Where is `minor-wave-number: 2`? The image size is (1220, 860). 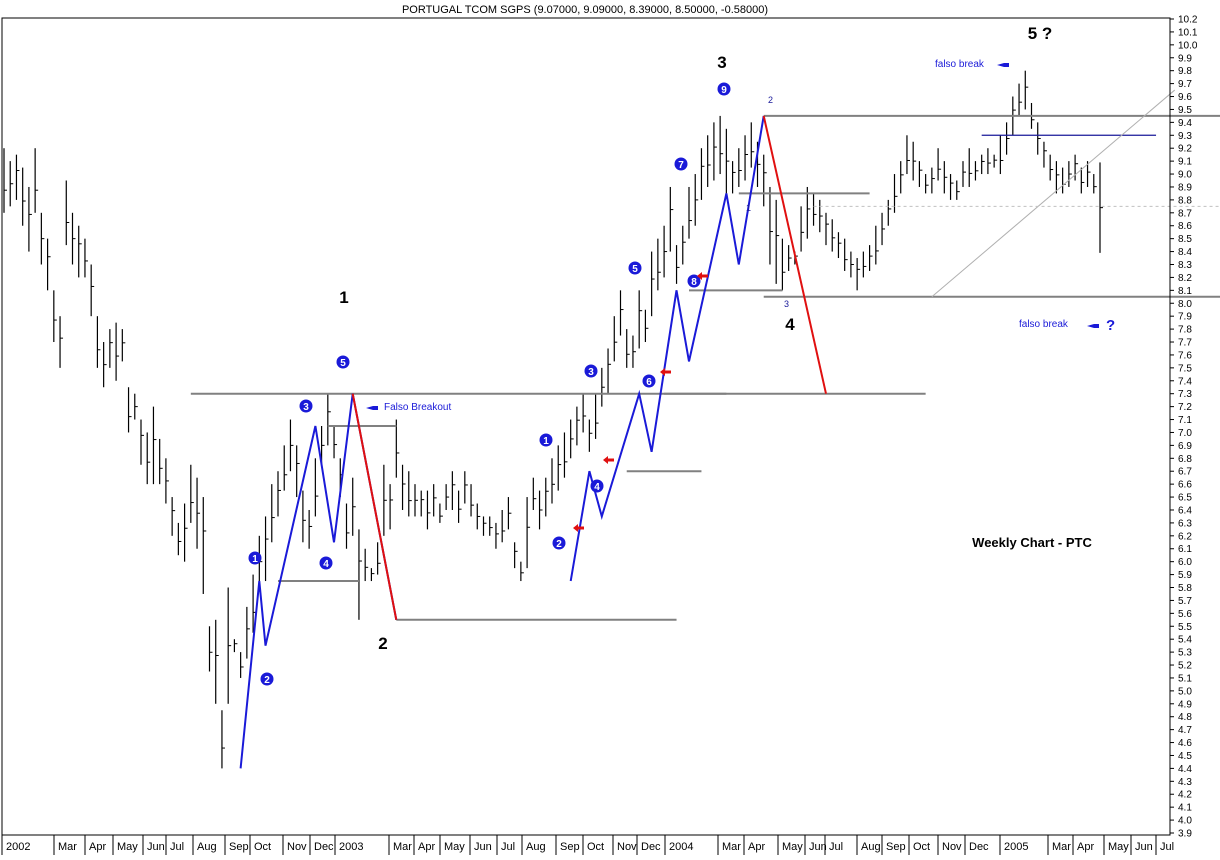 minor-wave-number: 2 is located at coordinates (559, 544).